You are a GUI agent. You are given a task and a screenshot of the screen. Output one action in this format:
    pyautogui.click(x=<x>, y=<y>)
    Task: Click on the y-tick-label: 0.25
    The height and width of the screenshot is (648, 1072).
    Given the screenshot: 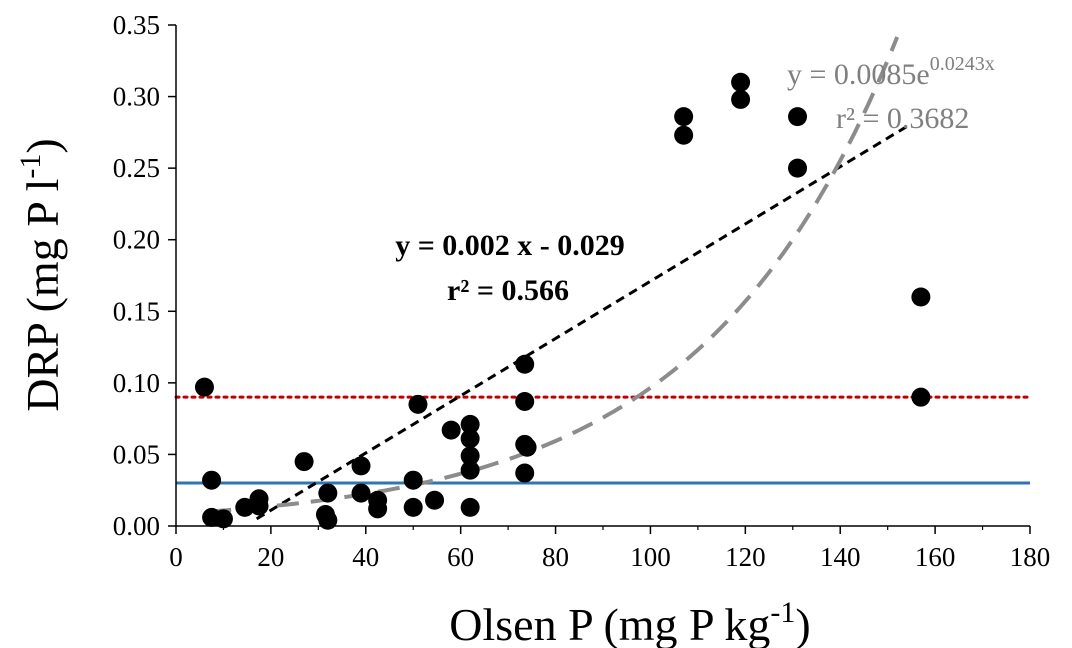 What is the action you would take?
    pyautogui.click(x=136, y=168)
    